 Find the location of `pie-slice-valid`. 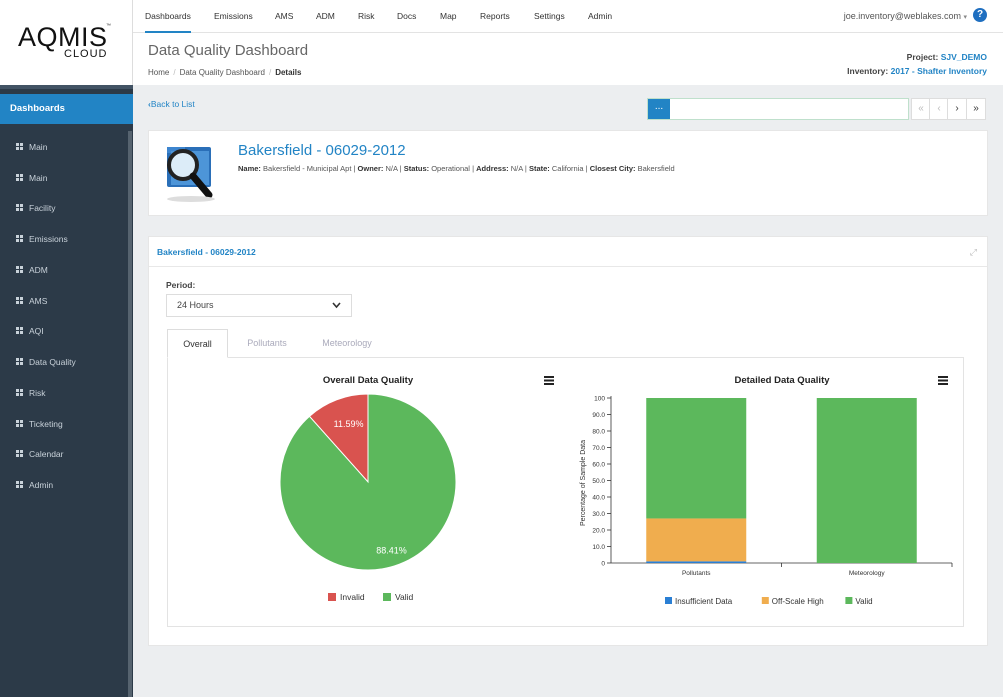

pie-slice-valid is located at coordinates (368, 482).